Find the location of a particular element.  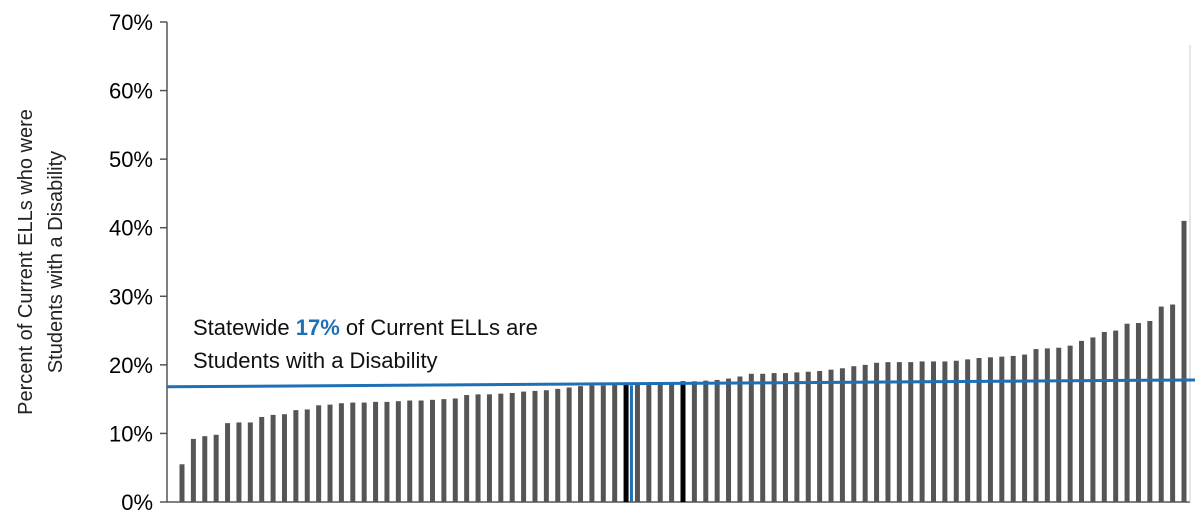

y-tick-label: 70% is located at coordinates (131, 22).